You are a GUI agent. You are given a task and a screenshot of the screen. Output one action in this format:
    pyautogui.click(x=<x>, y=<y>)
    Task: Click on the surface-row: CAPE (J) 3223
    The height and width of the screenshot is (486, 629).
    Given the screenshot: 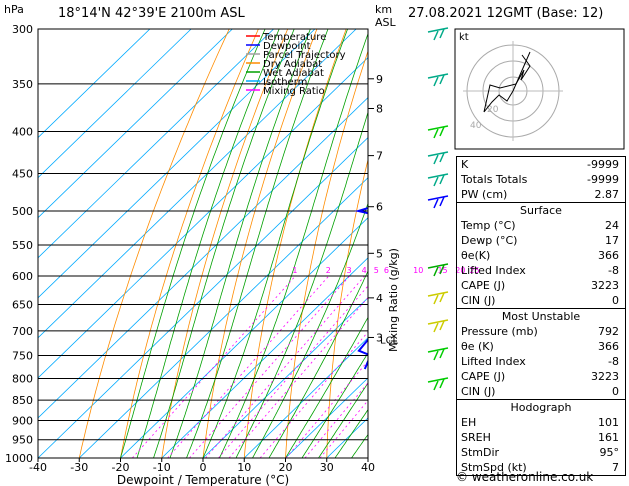 What is the action you would take?
    pyautogui.click(x=540, y=285)
    